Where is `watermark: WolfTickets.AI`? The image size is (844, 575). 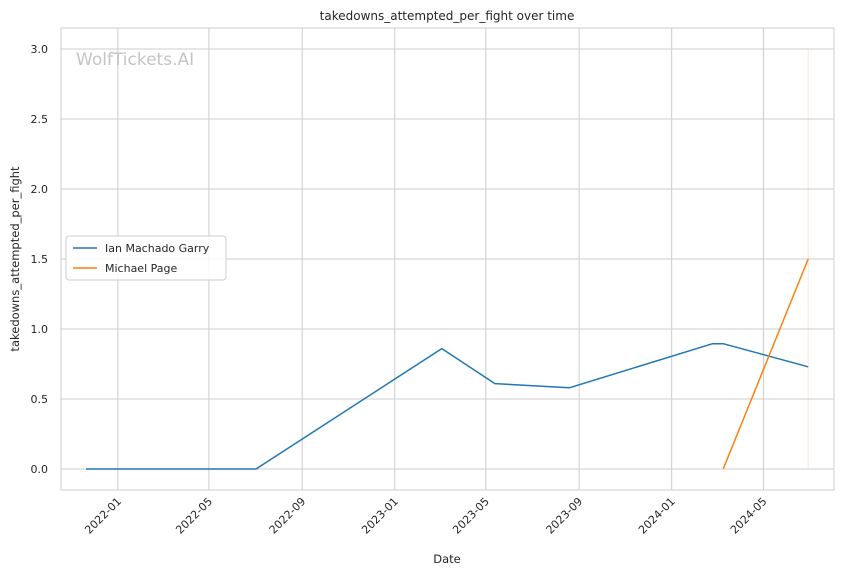 watermark: WolfTickets.AI is located at coordinates (135, 60).